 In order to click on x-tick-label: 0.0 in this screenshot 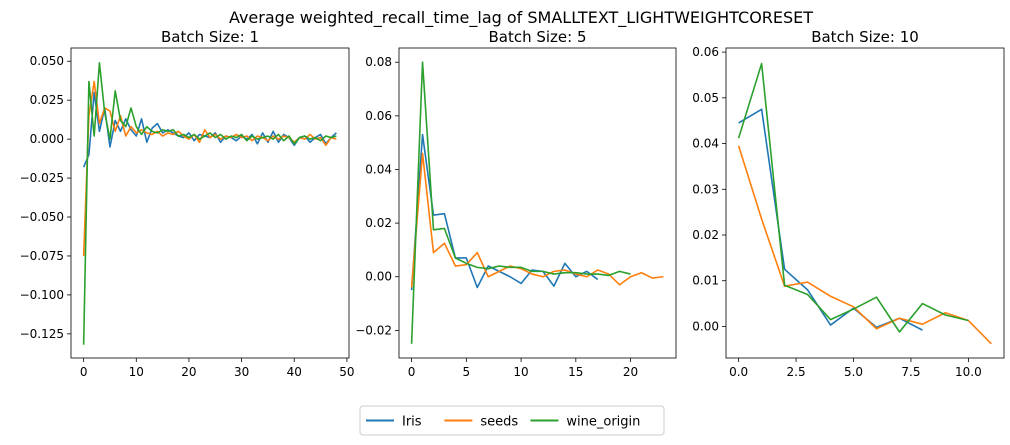, I will do `click(738, 372)`.